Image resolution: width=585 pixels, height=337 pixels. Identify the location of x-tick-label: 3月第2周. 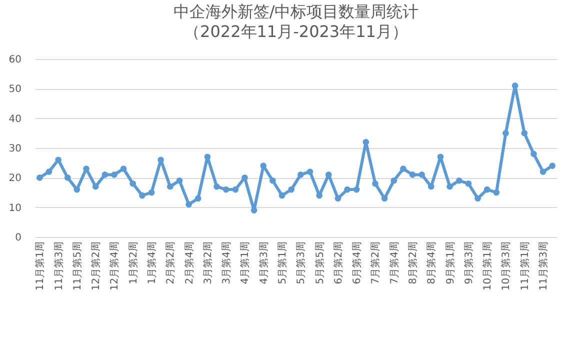
(208, 263).